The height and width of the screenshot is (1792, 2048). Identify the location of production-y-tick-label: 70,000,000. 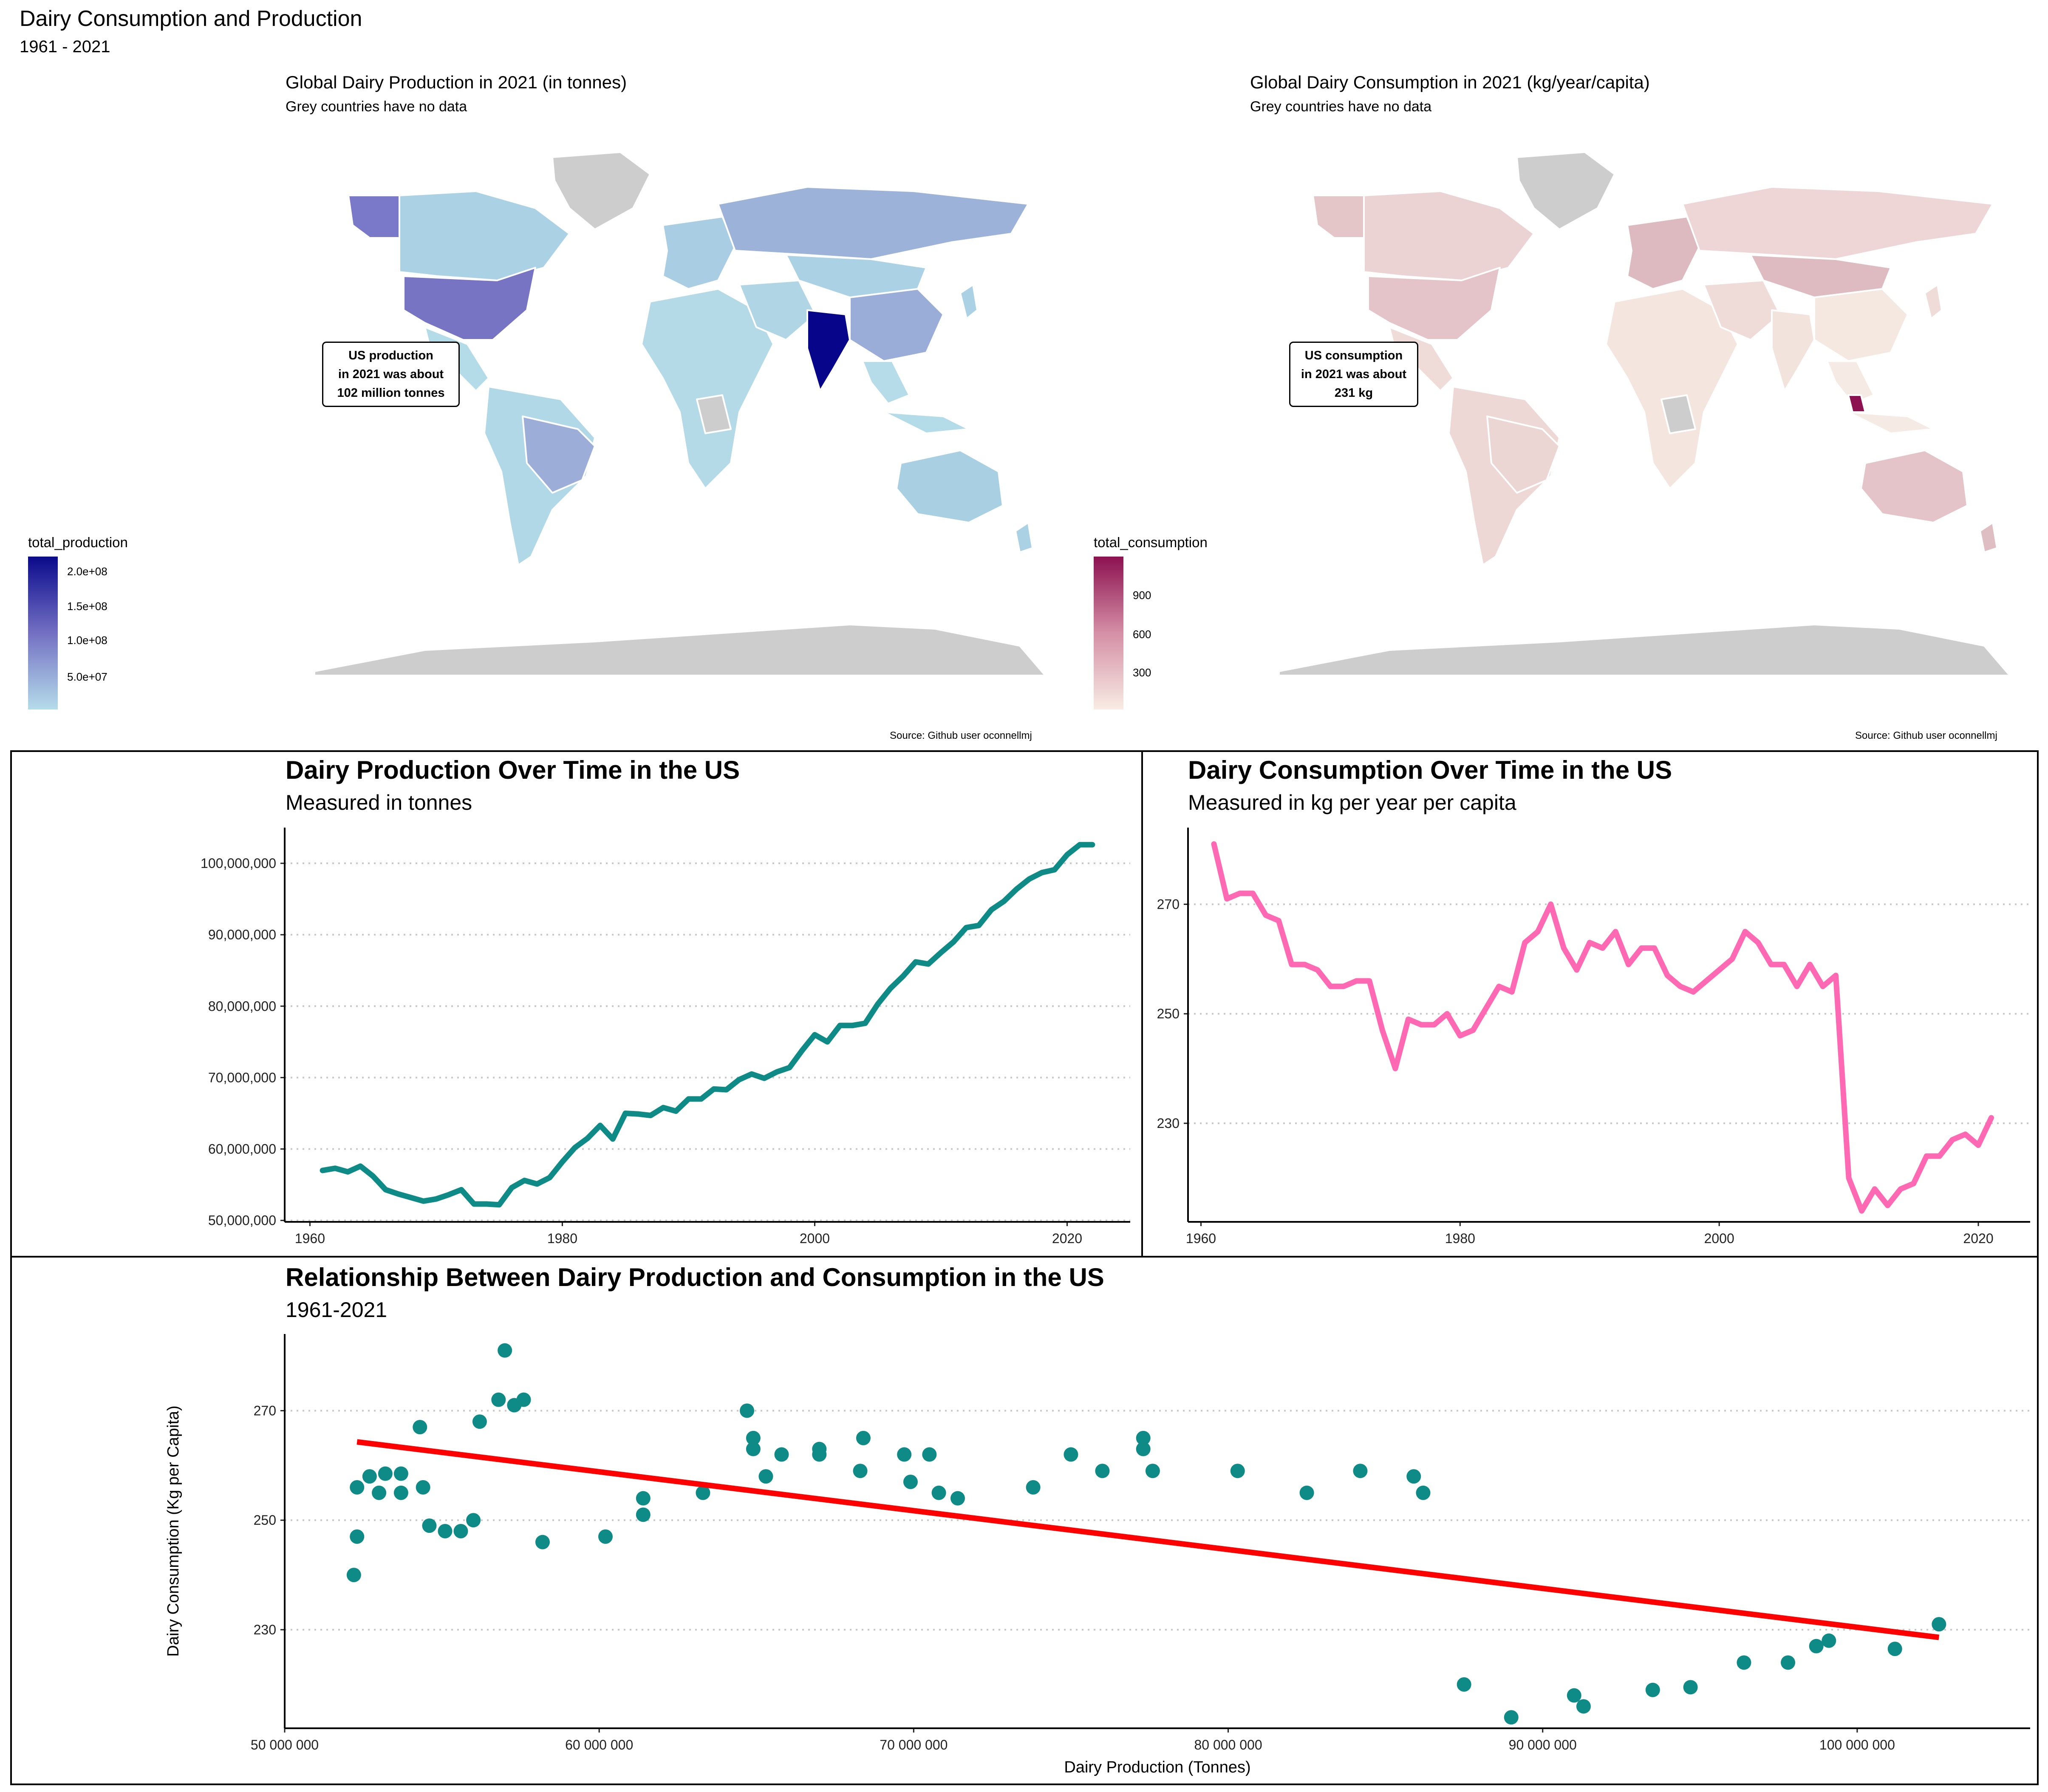
(242, 1077).